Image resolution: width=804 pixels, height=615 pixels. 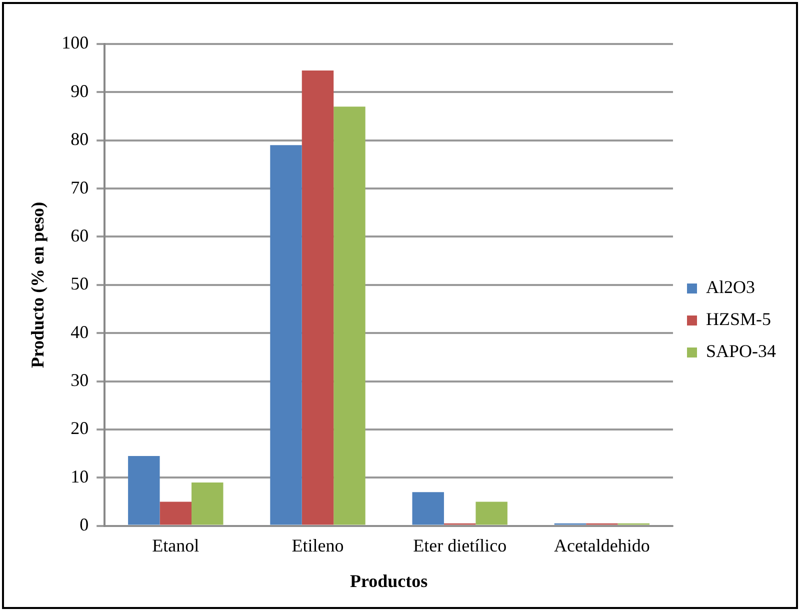 I want to click on y-tick-label: 60, so click(x=79, y=235).